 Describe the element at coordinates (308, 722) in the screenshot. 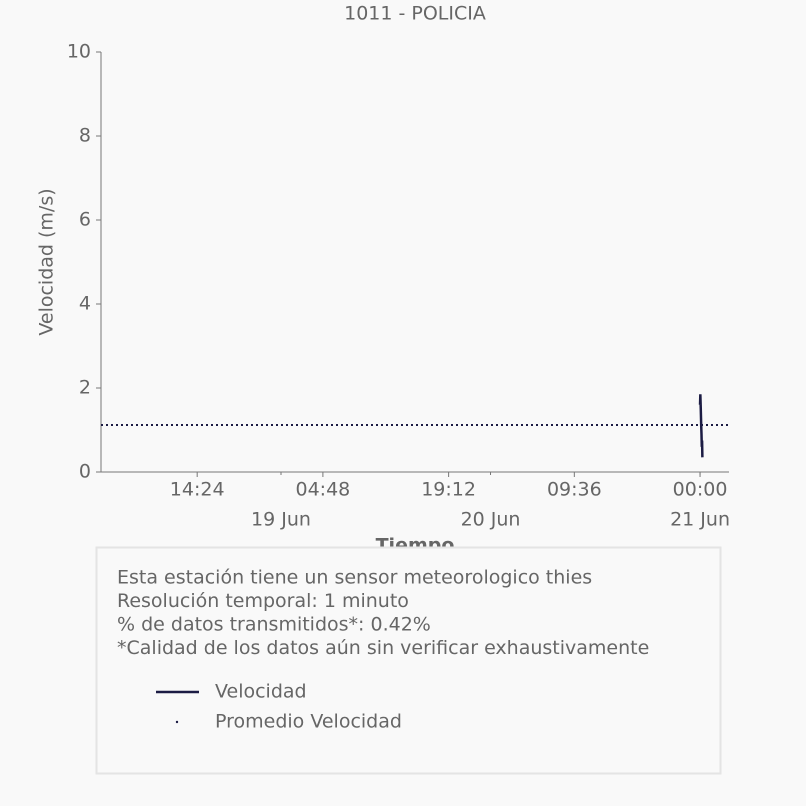

I see `legend-label: Promedio Velocidad` at that location.